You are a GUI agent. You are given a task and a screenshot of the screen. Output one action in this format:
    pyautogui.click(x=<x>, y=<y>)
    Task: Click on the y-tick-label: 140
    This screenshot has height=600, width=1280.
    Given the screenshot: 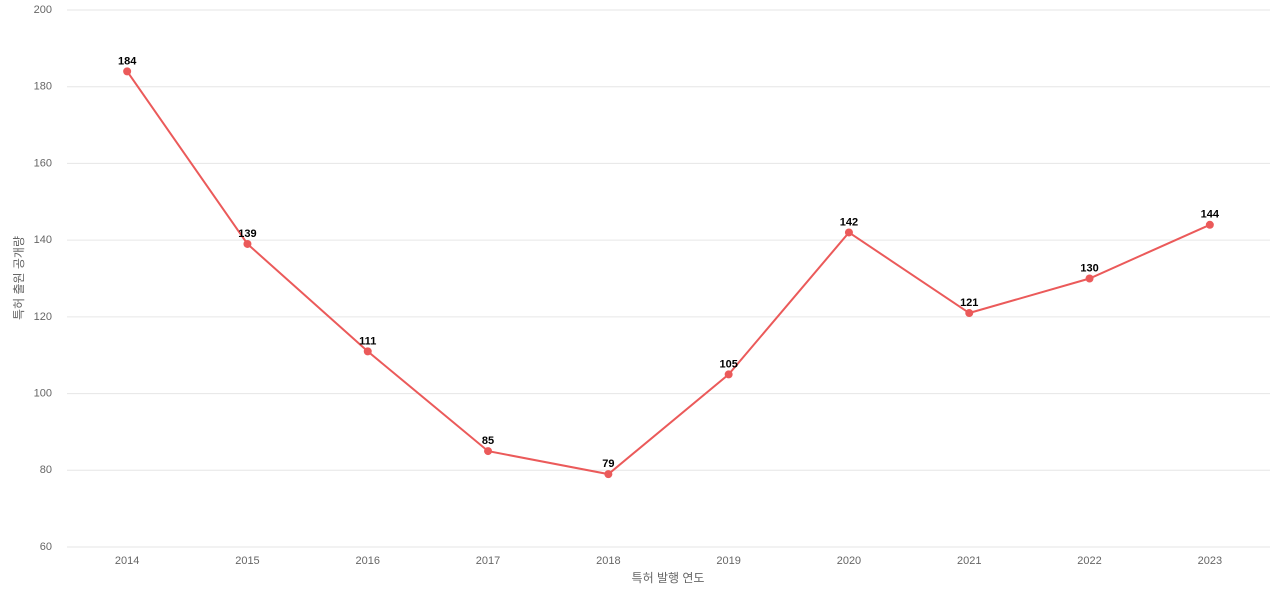 What is the action you would take?
    pyautogui.click(x=43, y=240)
    